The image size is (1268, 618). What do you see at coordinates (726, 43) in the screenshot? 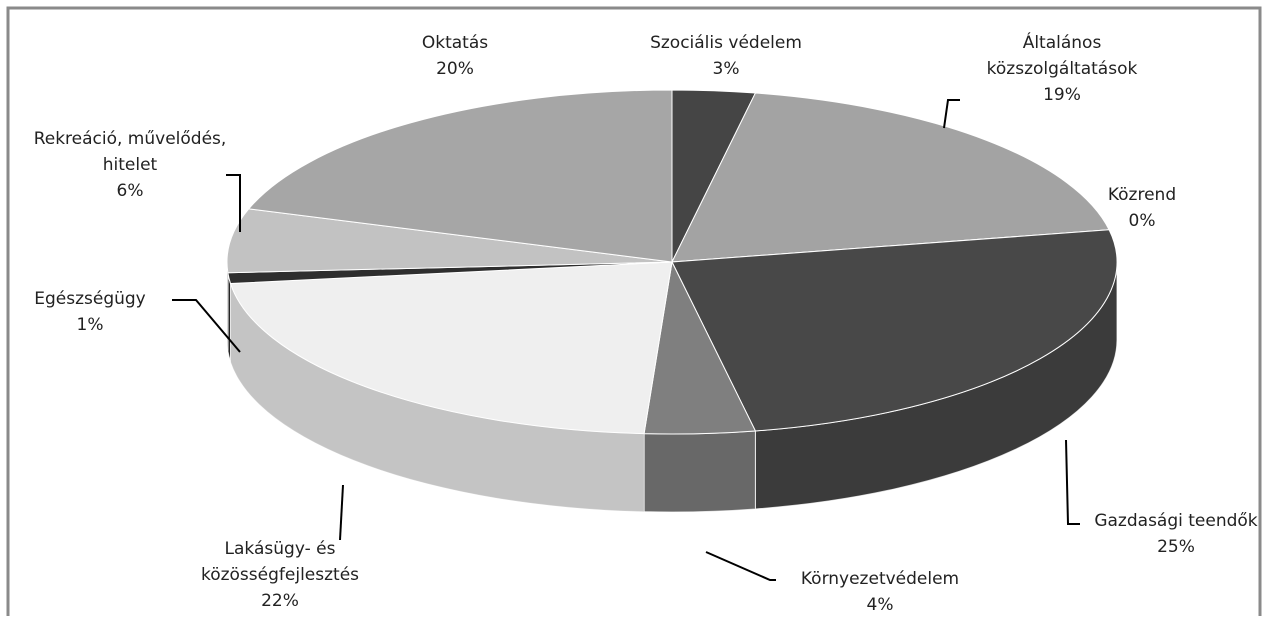
I see `category-label: Szociális védelem` at bounding box center [726, 43].